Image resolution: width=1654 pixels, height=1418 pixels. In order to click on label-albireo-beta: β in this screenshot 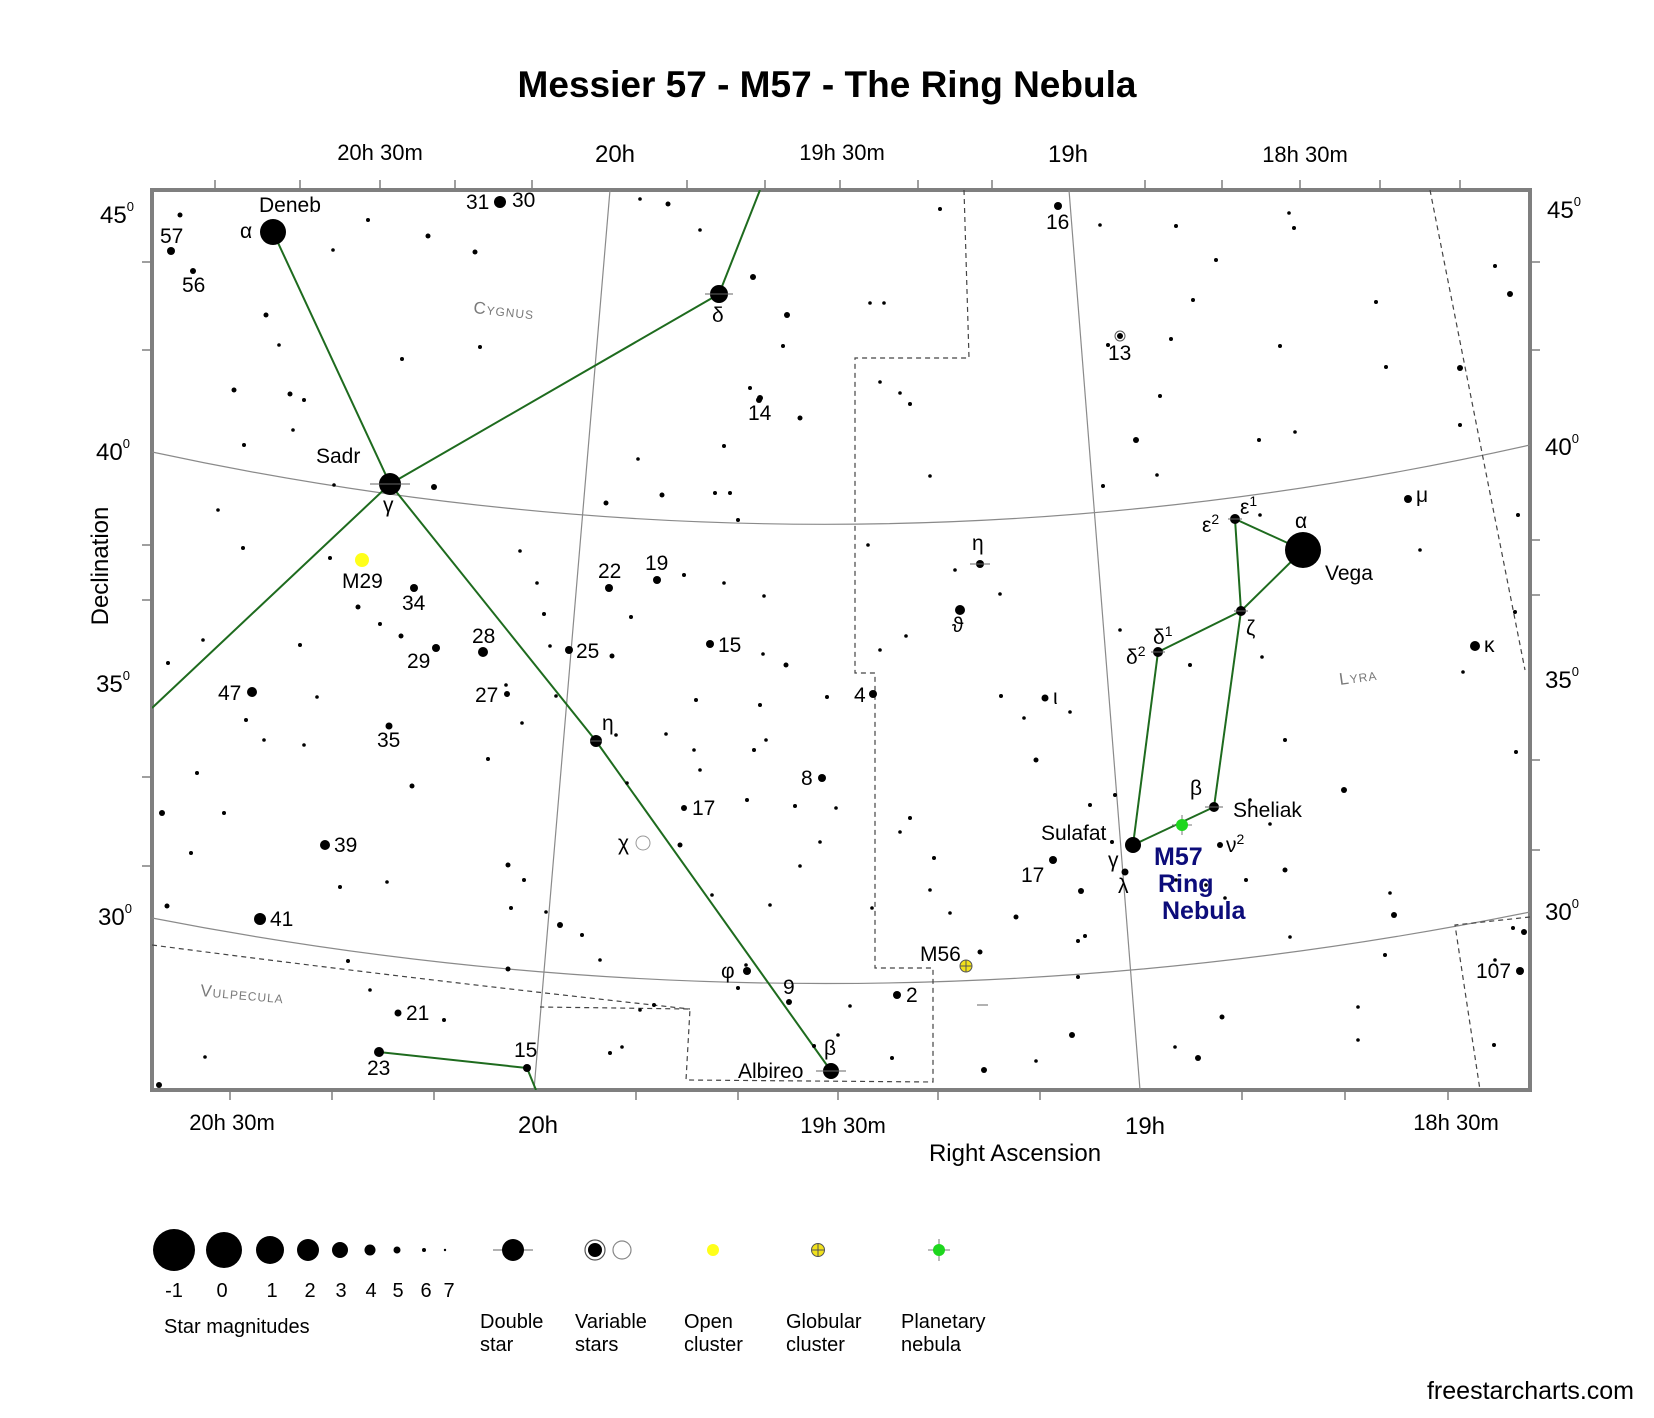, I will do `click(830, 1048)`.